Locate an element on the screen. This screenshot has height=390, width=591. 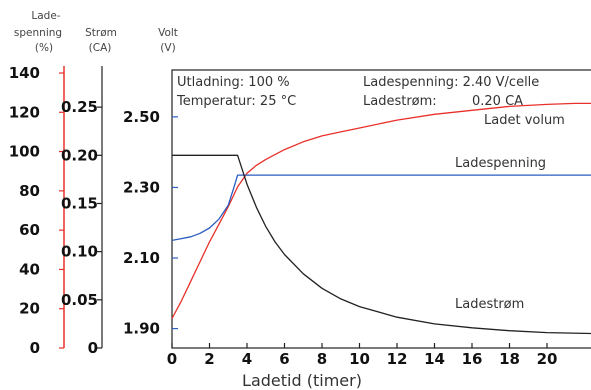
series-label-ladestrom: Ladestrøm is located at coordinates (489, 304).